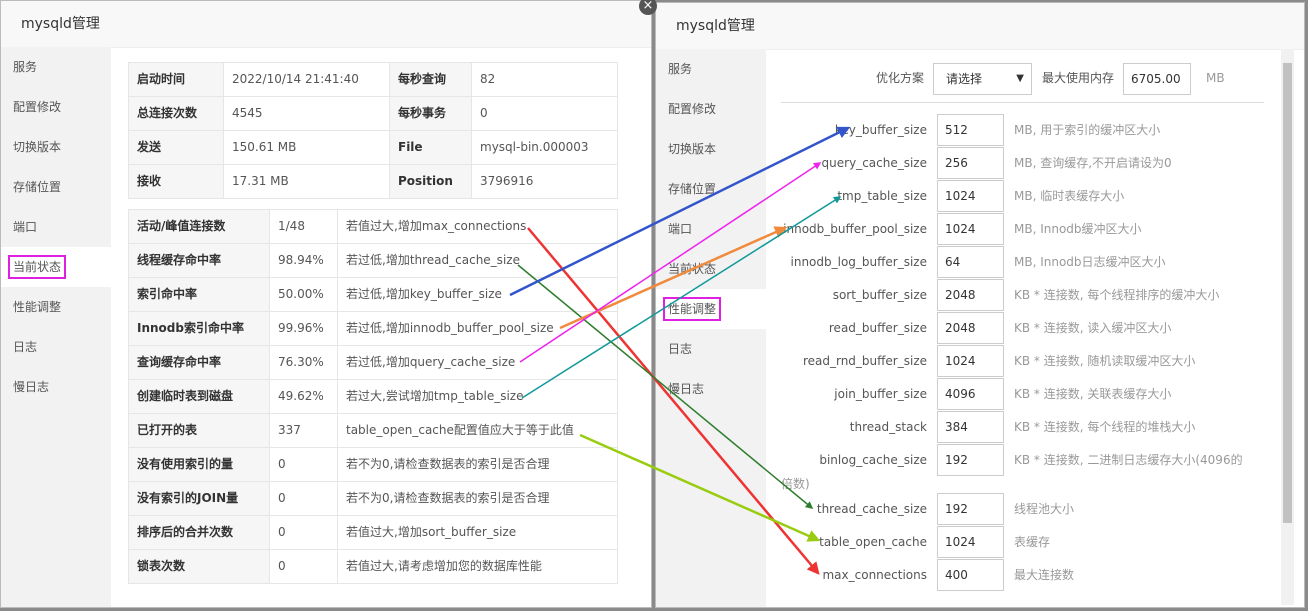  Describe the element at coordinates (1287, 293) in the screenshot. I see `scroll-thumb` at that location.